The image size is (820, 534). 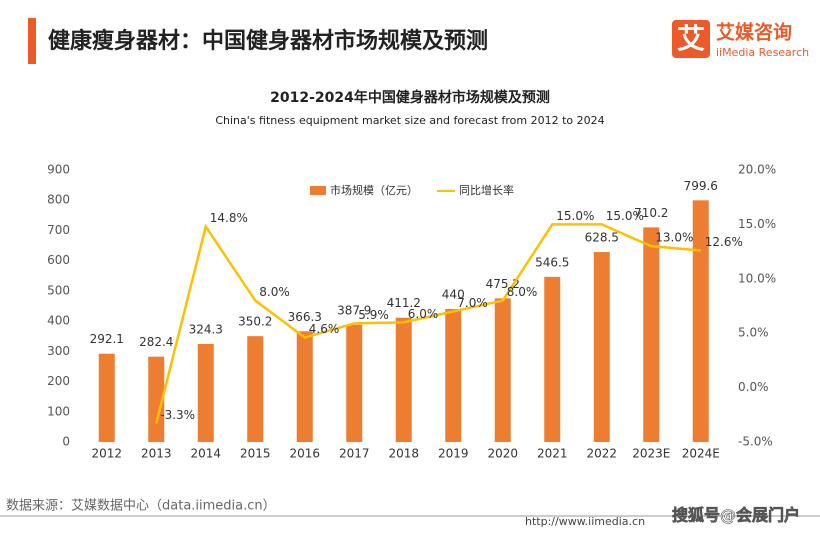 What do you see at coordinates (58, 321) in the screenshot?
I see `y-tick-label: 400` at bounding box center [58, 321].